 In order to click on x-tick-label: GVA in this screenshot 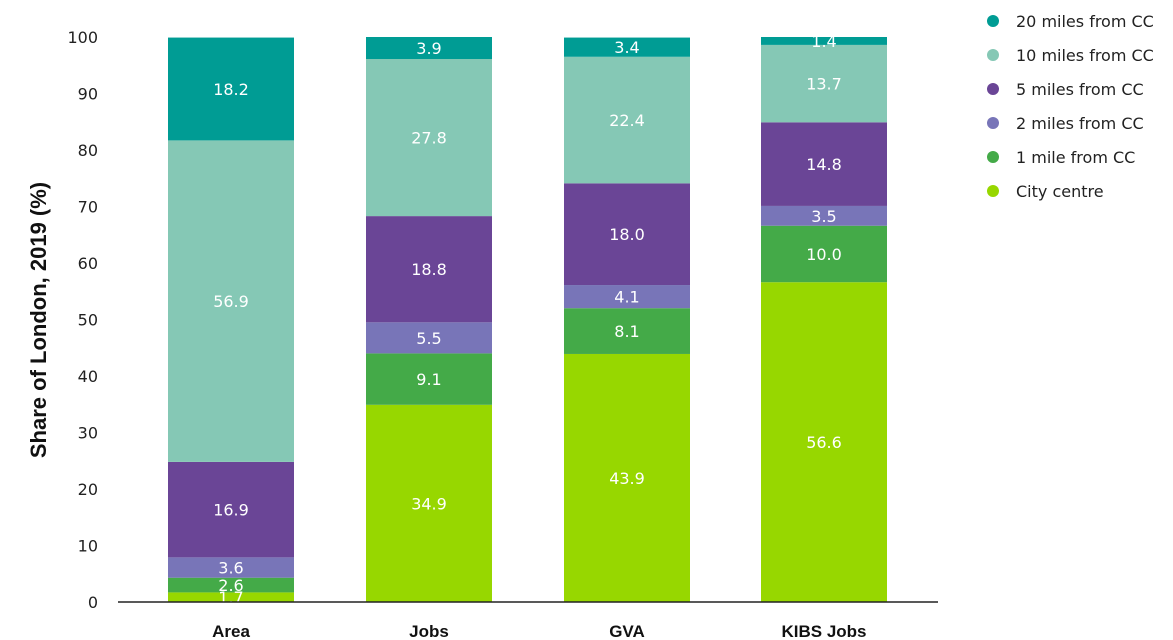, I will do `click(627, 631)`.